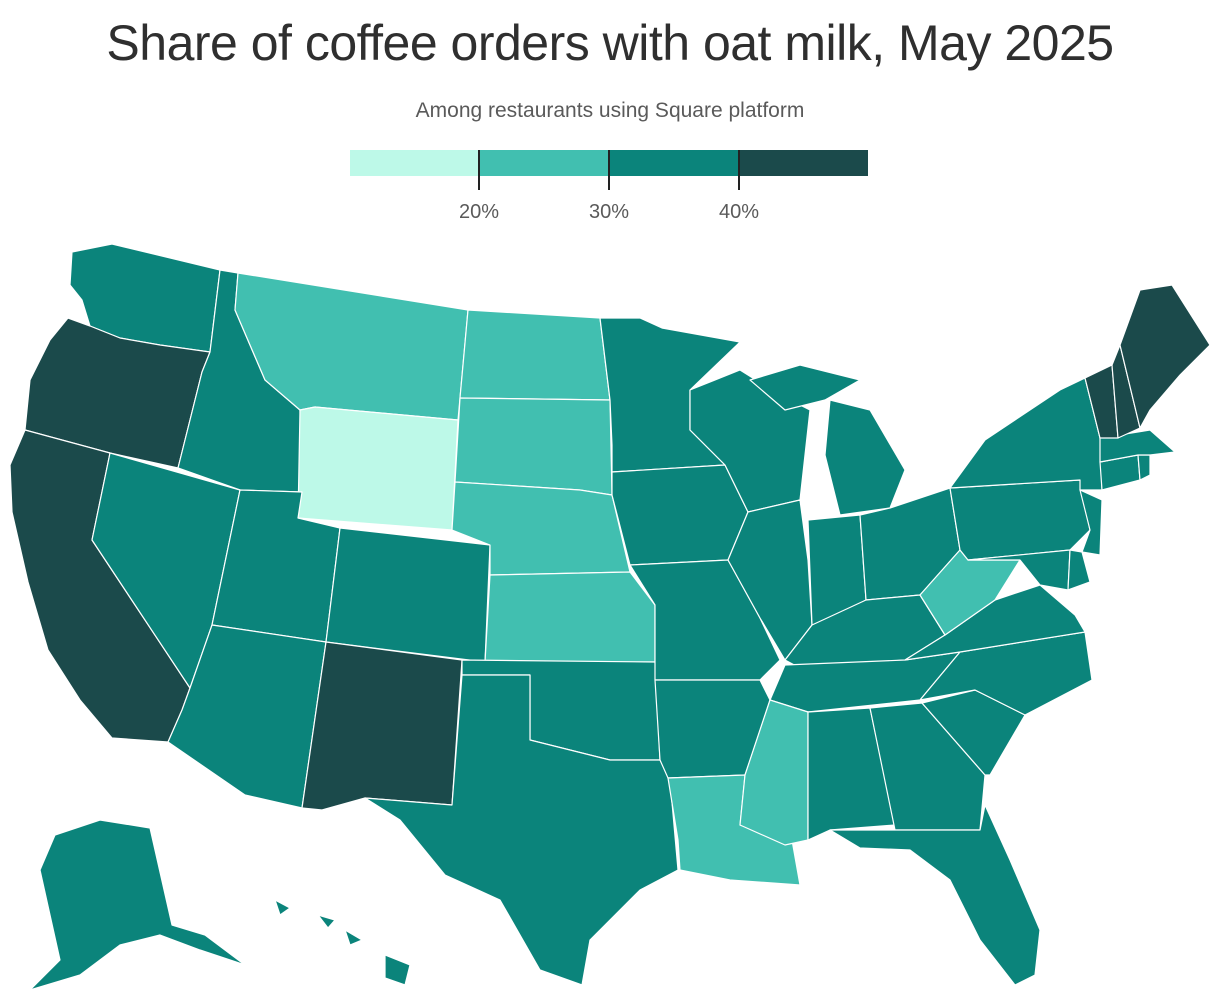 The height and width of the screenshot is (1008, 1220). I want to click on state-kansas, so click(570, 617).